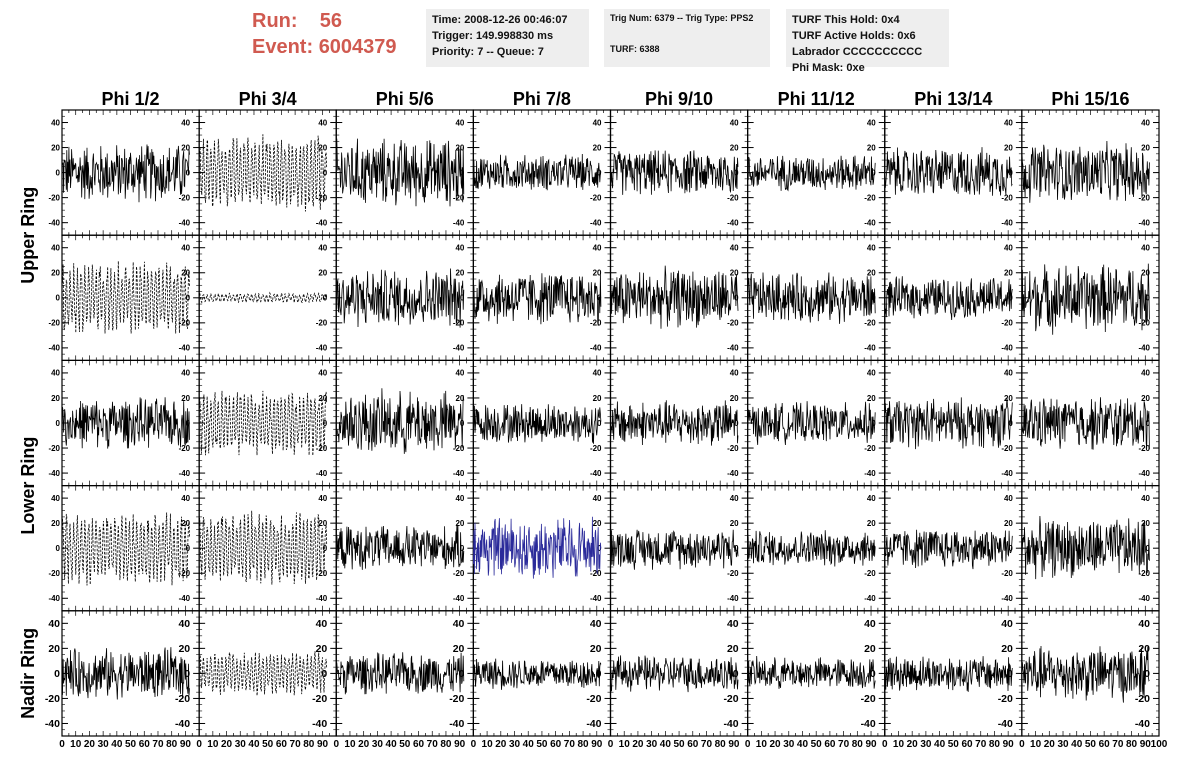 The width and height of the screenshot is (1196, 772). Describe the element at coordinates (954, 744) in the screenshot. I see `x-tick-label: 50` at that location.